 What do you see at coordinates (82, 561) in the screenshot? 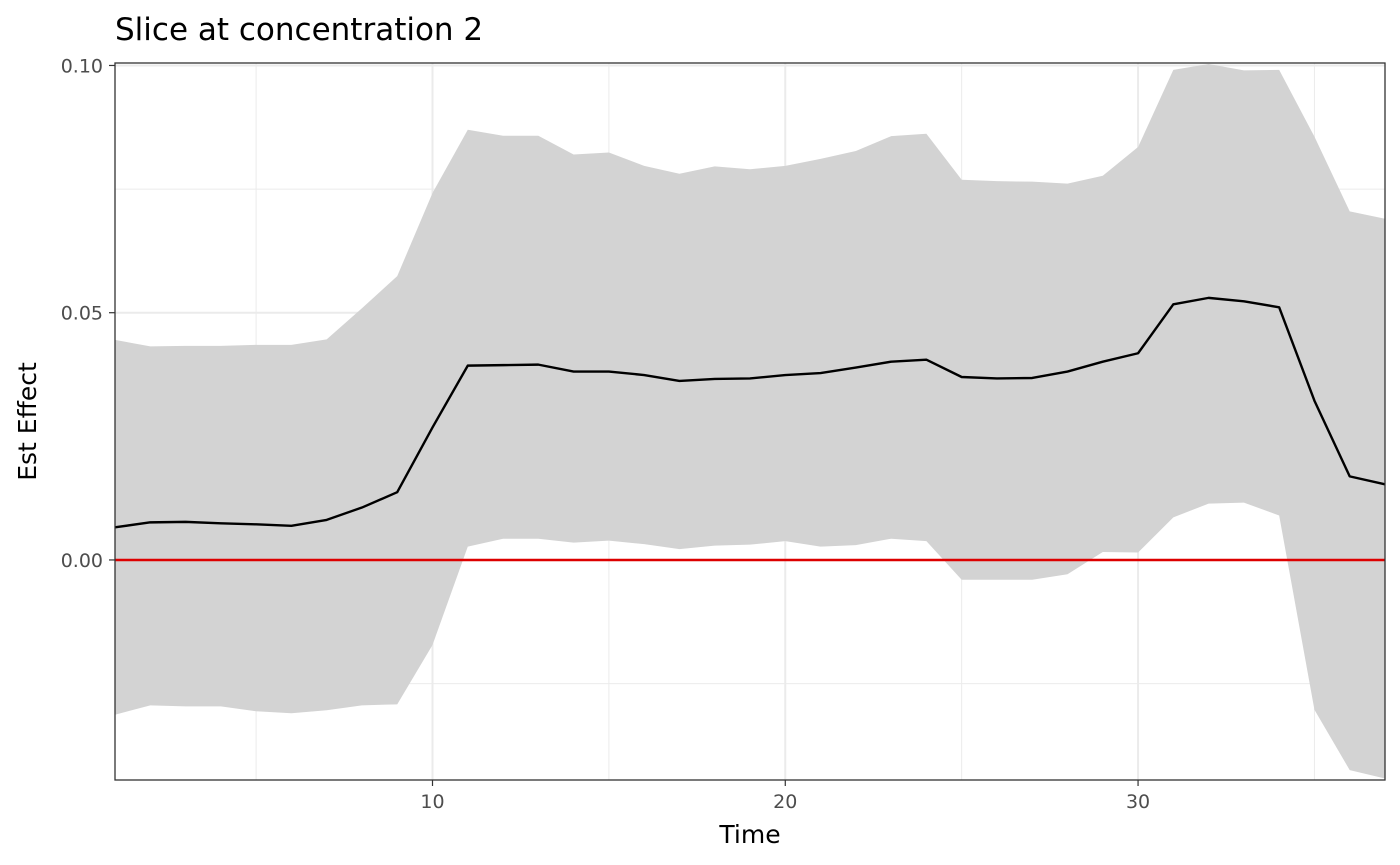
I see `y-tick-label: 0.00` at bounding box center [82, 561].